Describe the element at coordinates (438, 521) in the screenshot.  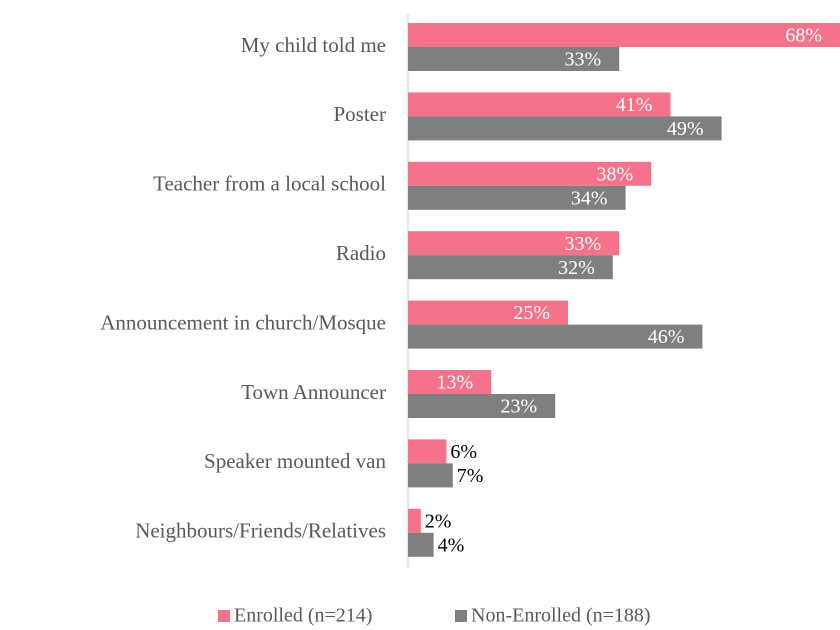
I see `data-label: 2%` at that location.